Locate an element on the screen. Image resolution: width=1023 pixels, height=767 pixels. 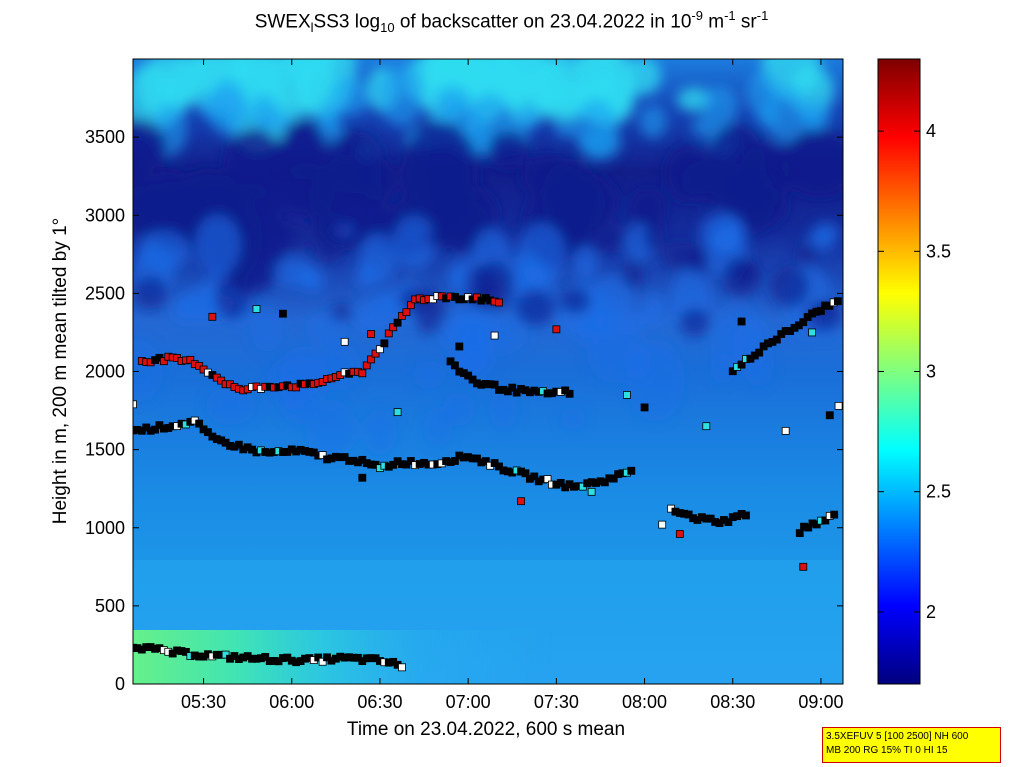
info-line-2: MB 200 RG 15% TI 0 HI 15 is located at coordinates (887, 750).